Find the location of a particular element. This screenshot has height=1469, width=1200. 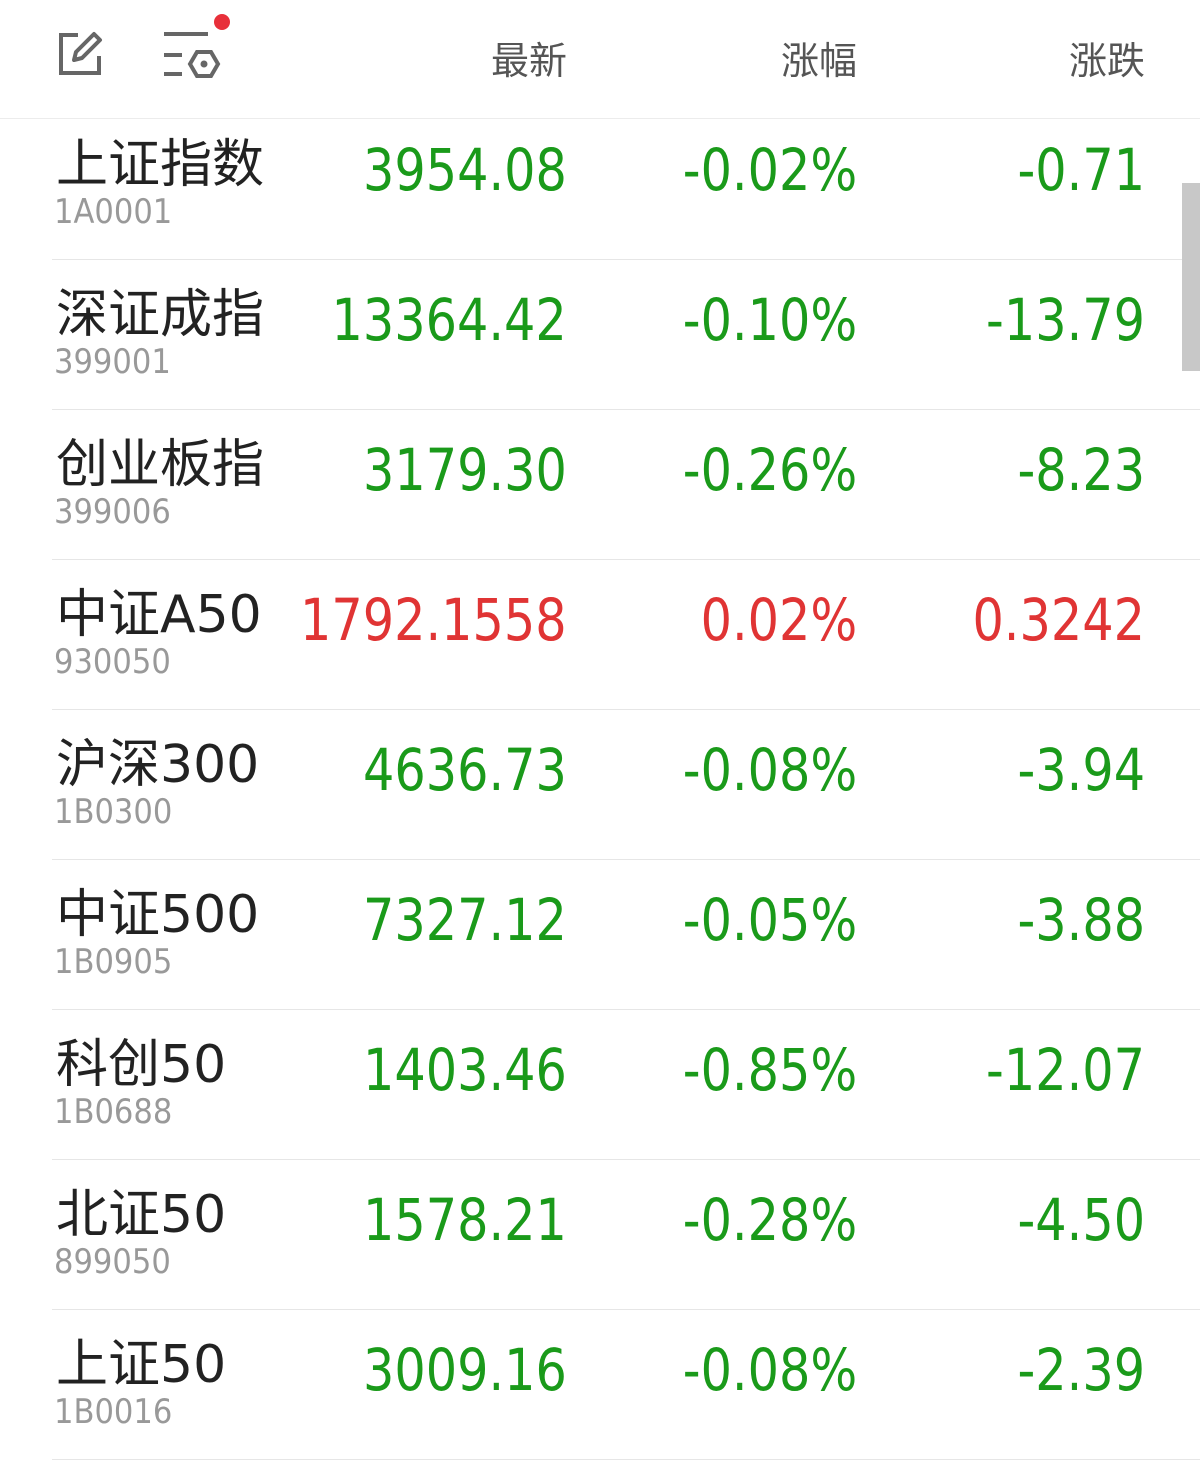

list-header: 最新 涨幅 涨跌 is located at coordinates (600, 59).